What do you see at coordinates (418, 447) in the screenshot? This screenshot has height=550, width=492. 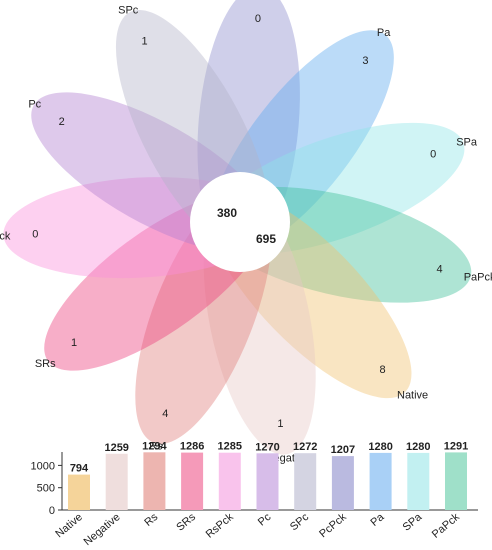 I see `bar-value-spa: 1280` at bounding box center [418, 447].